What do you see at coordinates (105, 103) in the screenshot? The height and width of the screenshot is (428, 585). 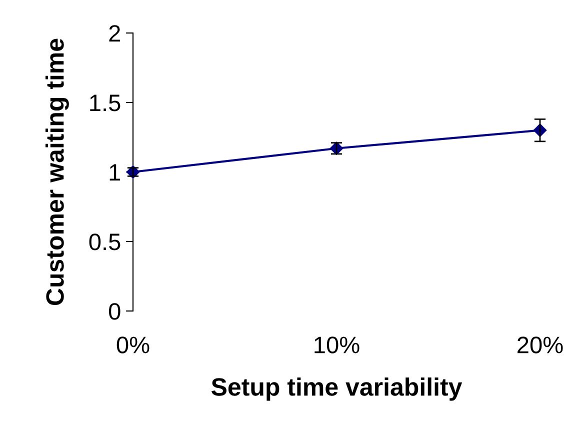 I see `y-tick-label: 1.5` at bounding box center [105, 103].